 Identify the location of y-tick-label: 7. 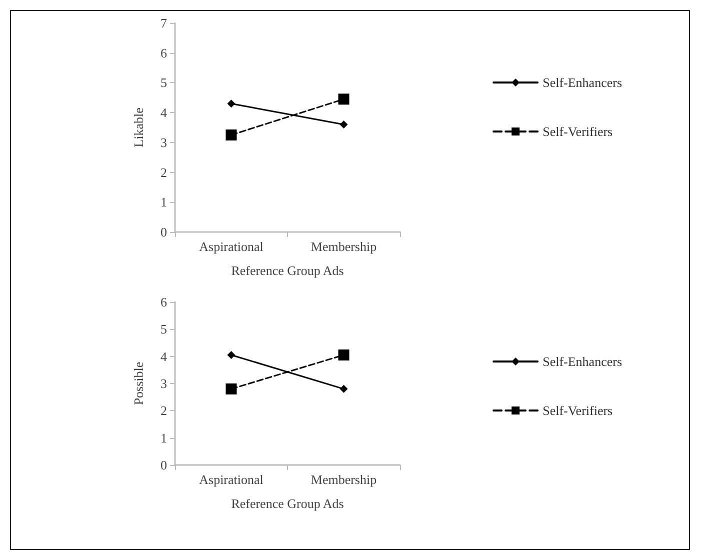
(164, 23).